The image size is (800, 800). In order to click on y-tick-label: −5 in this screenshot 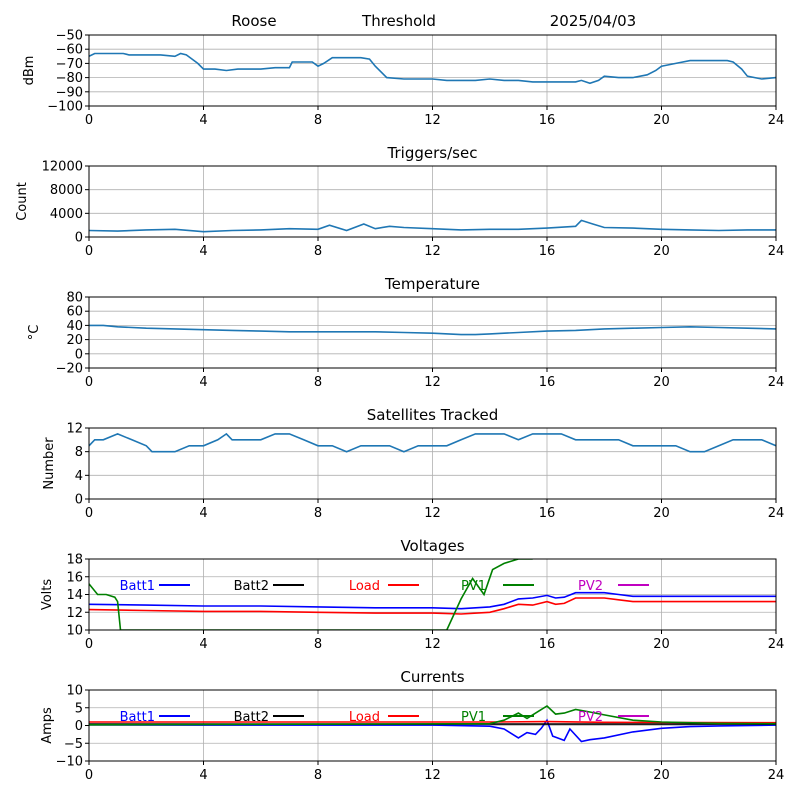, I will do `click(73, 744)`.